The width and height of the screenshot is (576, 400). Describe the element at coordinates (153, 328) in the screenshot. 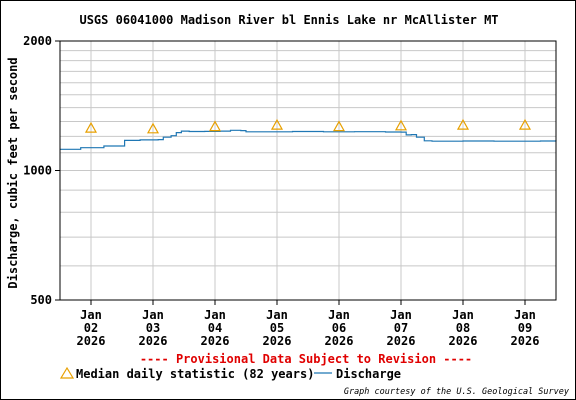

I see `x-tick-label-day: 03` at that location.